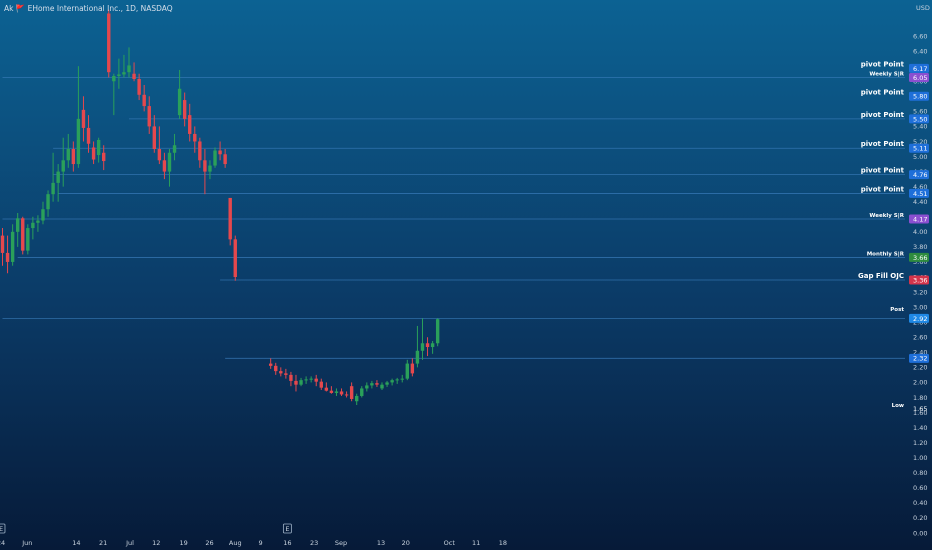 The height and width of the screenshot is (550, 932). I want to click on y-tick-label: 5.40, so click(920, 127).